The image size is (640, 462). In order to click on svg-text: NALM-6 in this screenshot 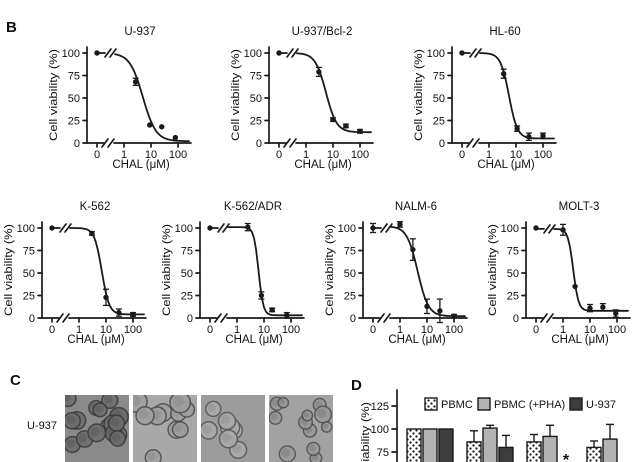, I will do `click(416, 207)`.